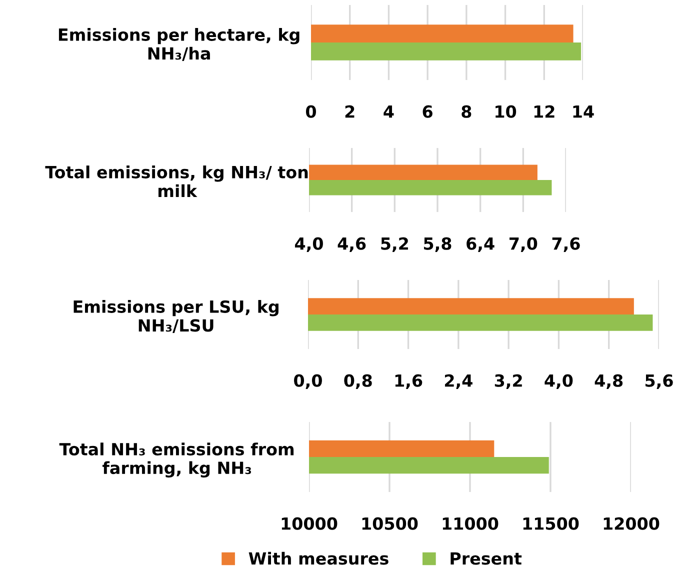  Describe the element at coordinates (470, 523) in the screenshot. I see `x-tick-label: 11000` at that location.